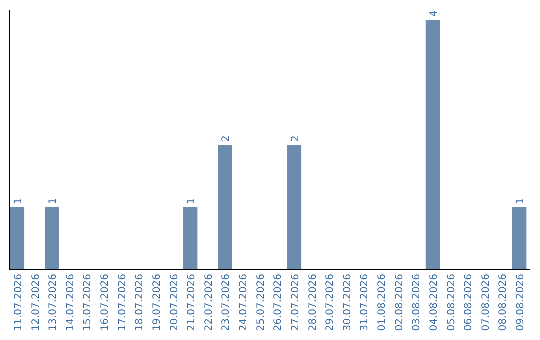 This screenshot has width=540, height=340. What do you see at coordinates (54, 303) in the screenshot?
I see `x-tick-label: 13.07.2026` at bounding box center [54, 303].